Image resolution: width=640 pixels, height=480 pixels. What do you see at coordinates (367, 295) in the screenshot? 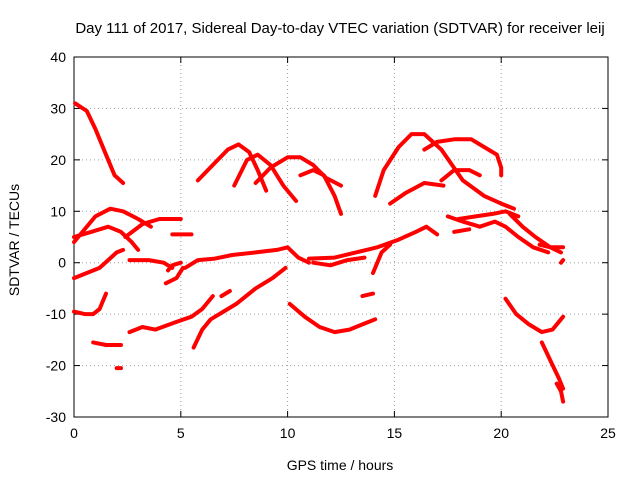
I see `series-arc14` at bounding box center [367, 295].